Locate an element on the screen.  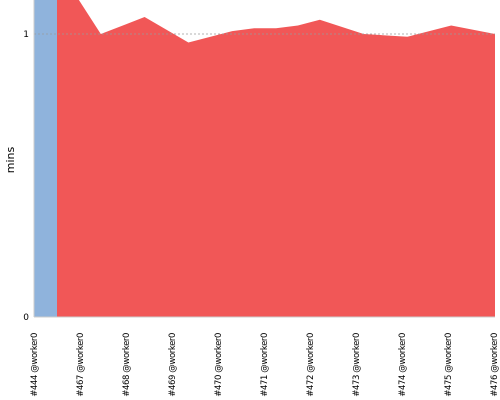
x-tick-label: #444 @worker0 is located at coordinates (35, 365).